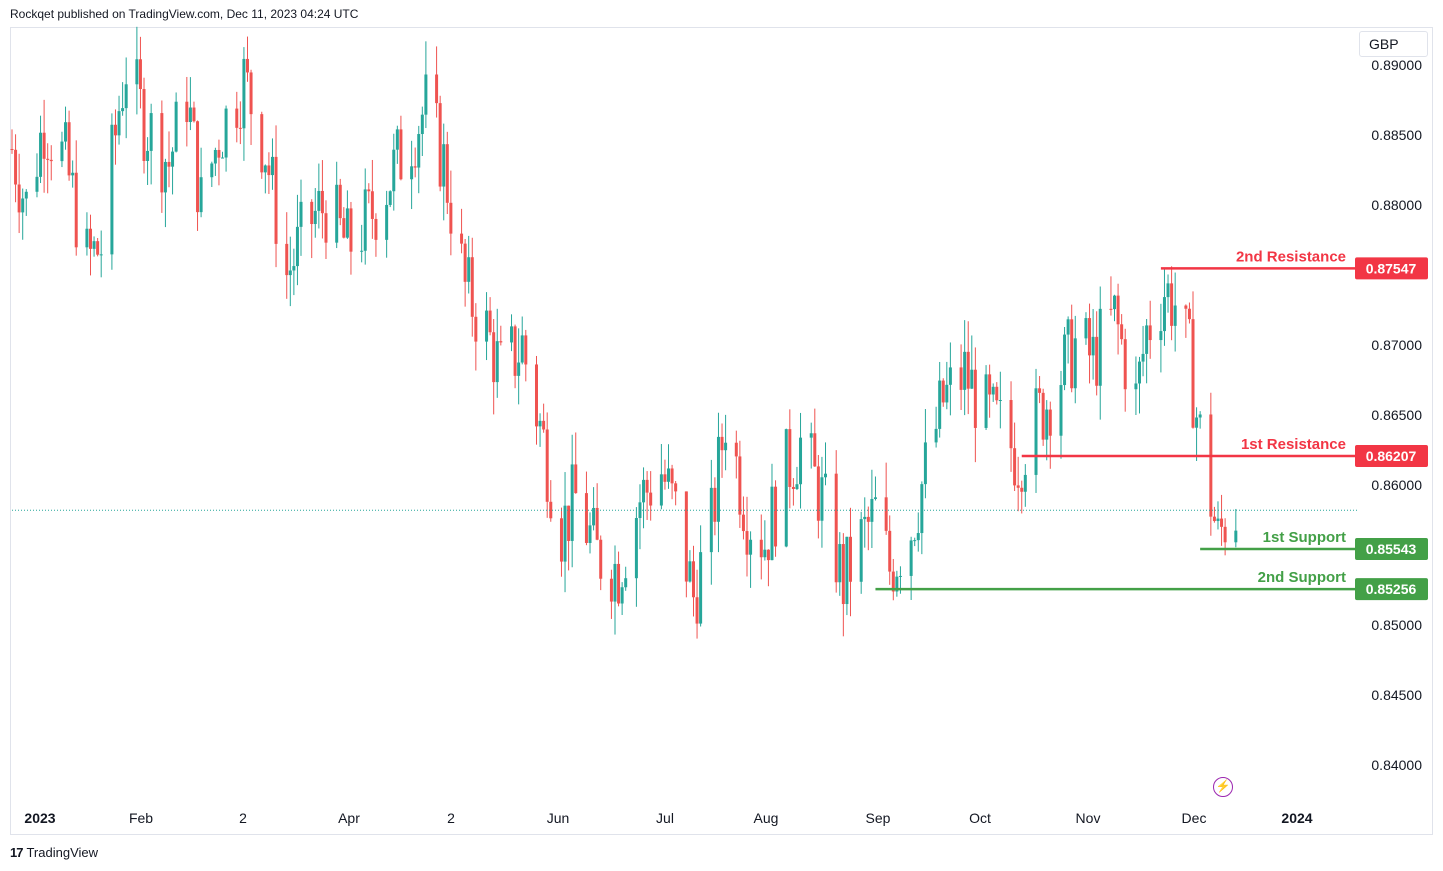  I want to click on x-tick-label: Jul, so click(665, 818).